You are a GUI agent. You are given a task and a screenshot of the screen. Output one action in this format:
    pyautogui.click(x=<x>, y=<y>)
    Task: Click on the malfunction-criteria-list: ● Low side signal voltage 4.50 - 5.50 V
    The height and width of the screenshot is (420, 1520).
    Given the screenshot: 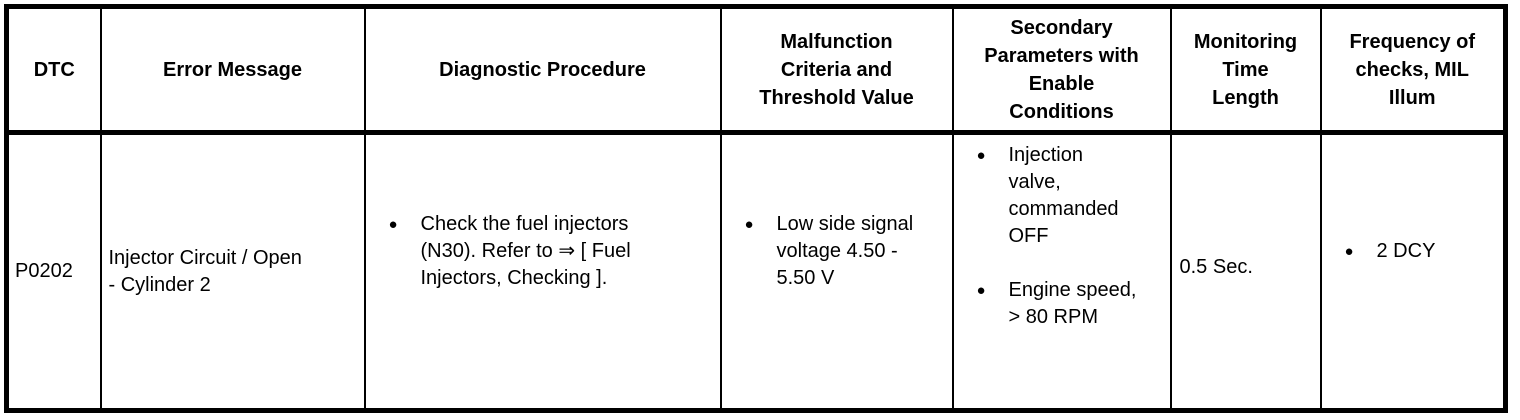 What is the action you would take?
    pyautogui.click(x=837, y=251)
    